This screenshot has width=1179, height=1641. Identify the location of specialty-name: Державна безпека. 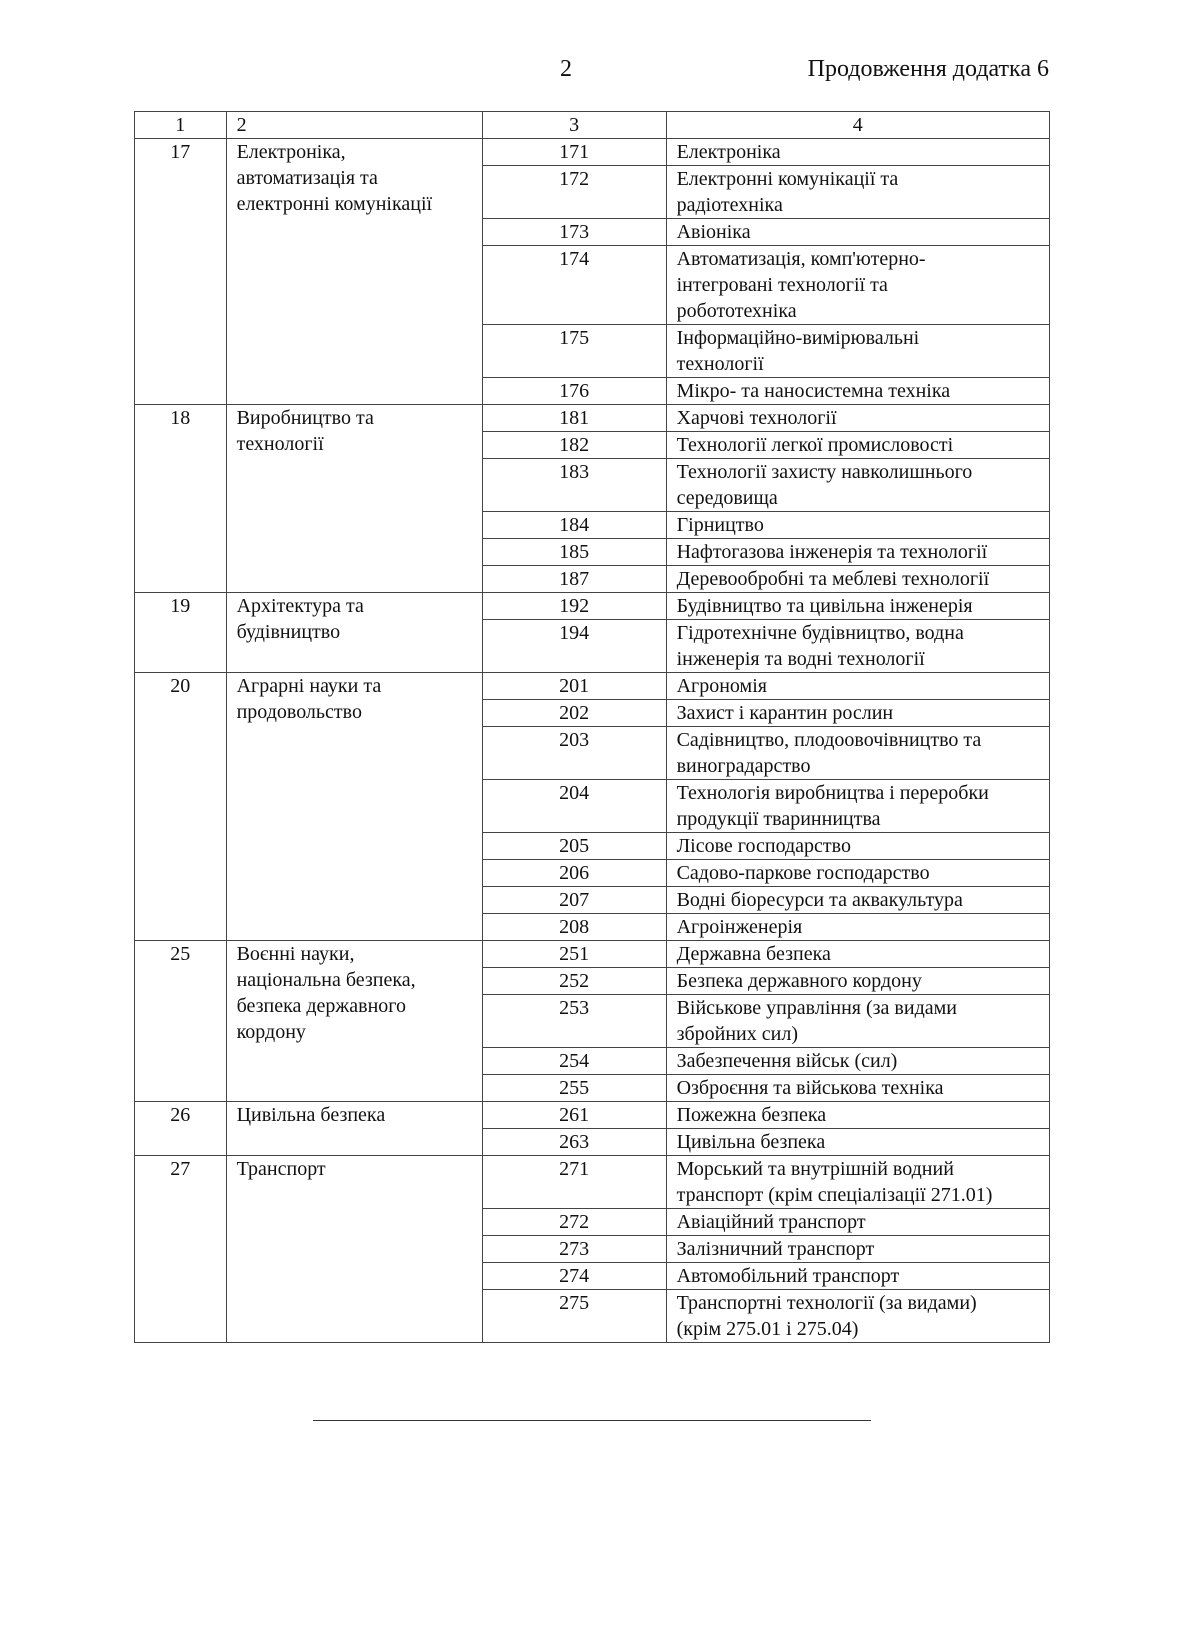
(858, 954).